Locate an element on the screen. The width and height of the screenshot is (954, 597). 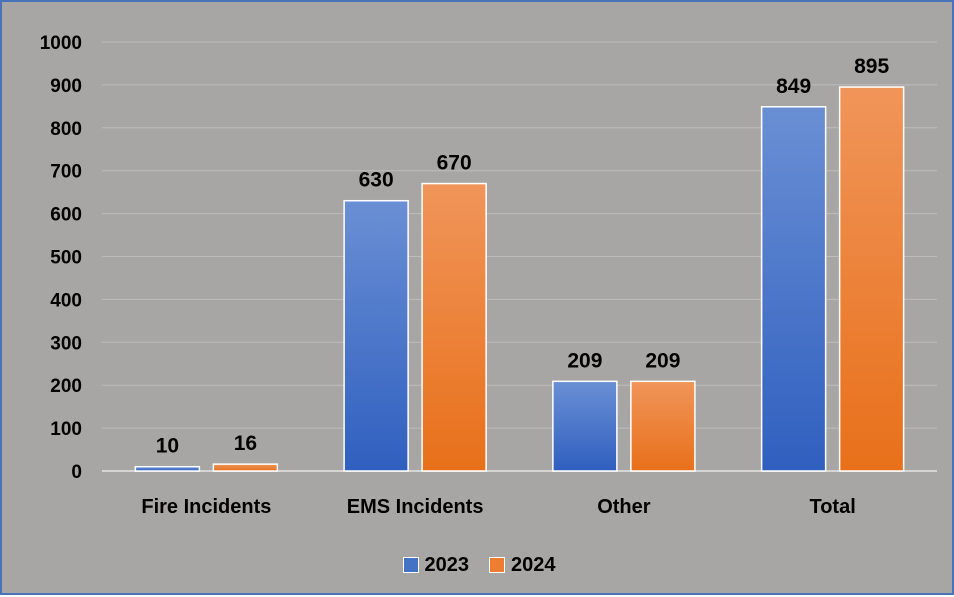
x-axis: Fire Incidents EMS Incidents Other Total is located at coordinates (498, 507).